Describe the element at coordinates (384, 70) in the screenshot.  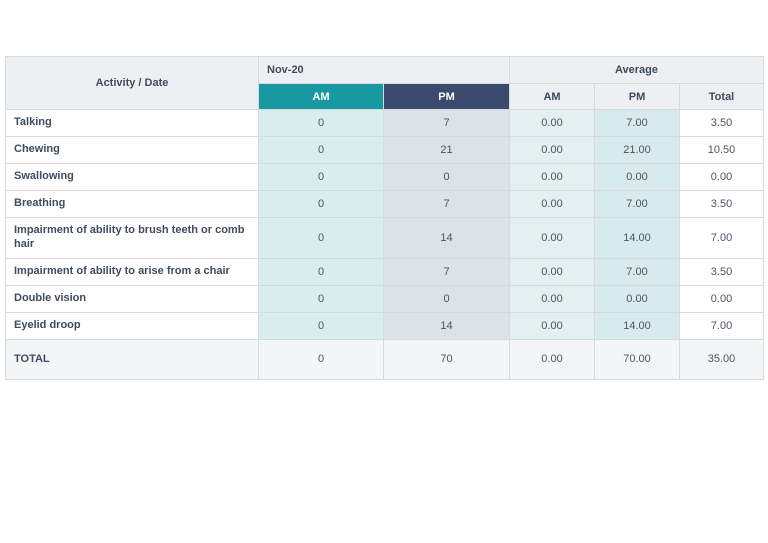
I see `nov-20-group-header: Nov-20` at that location.